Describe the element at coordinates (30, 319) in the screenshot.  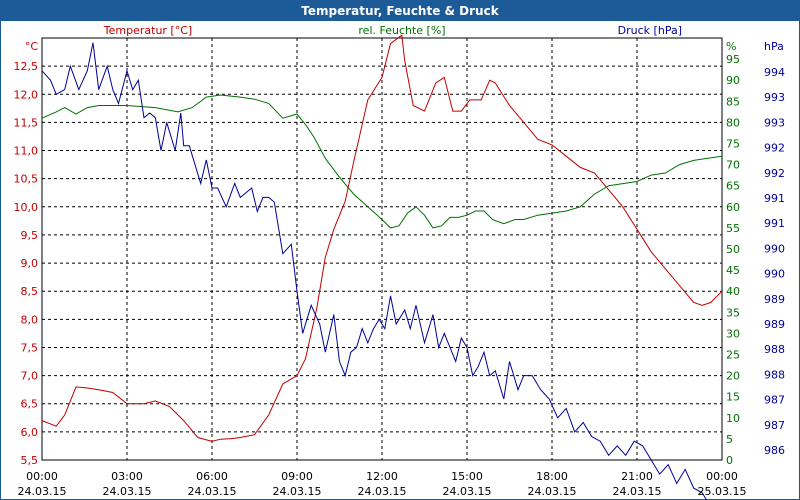
I see `temperature-tick-label: 8,0` at that location.